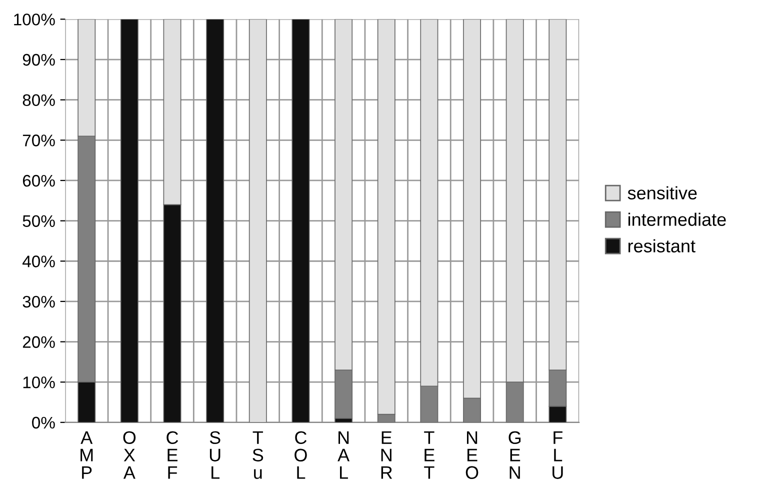 This screenshot has height=480, width=767. I want to click on x-tick-label: G E N, so click(514, 455).